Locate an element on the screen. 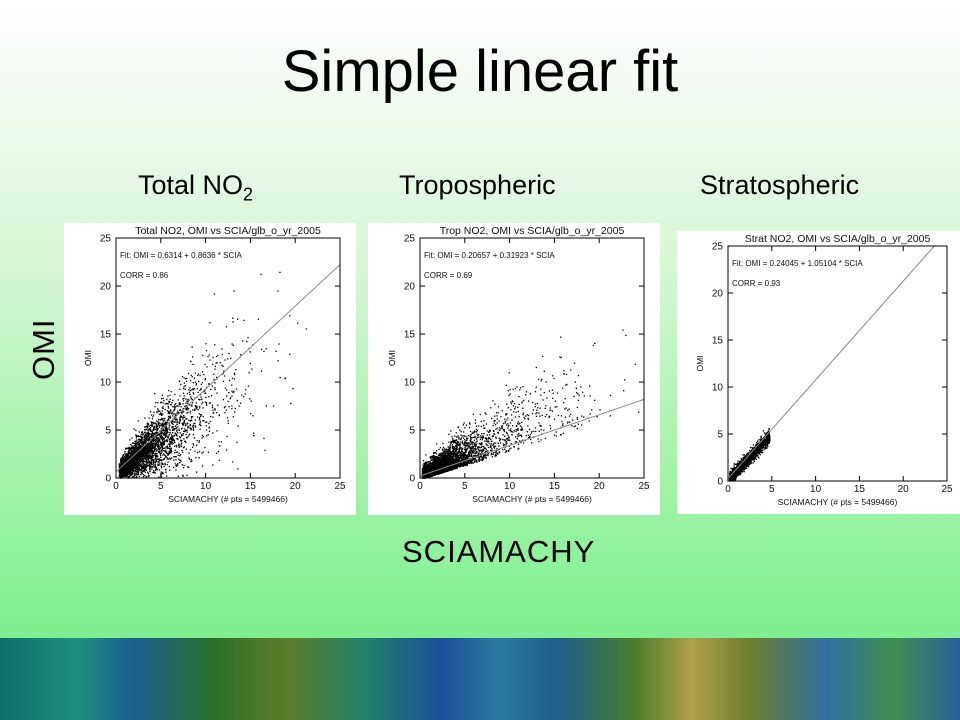 Image resolution: width=960 pixels, height=720 pixels. chart-x-label: SCIAMACHY (# pts = 5499466) is located at coordinates (228, 499).